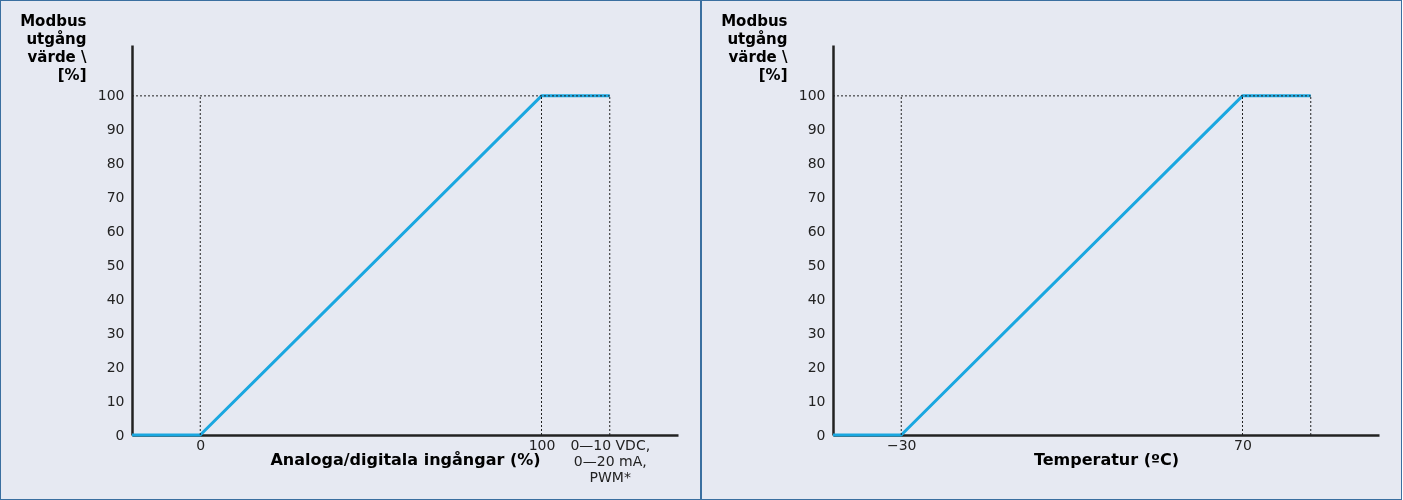 The image size is (1403, 500). Describe the element at coordinates (901, 444) in the screenshot. I see `x-tick-label: −30` at that location.